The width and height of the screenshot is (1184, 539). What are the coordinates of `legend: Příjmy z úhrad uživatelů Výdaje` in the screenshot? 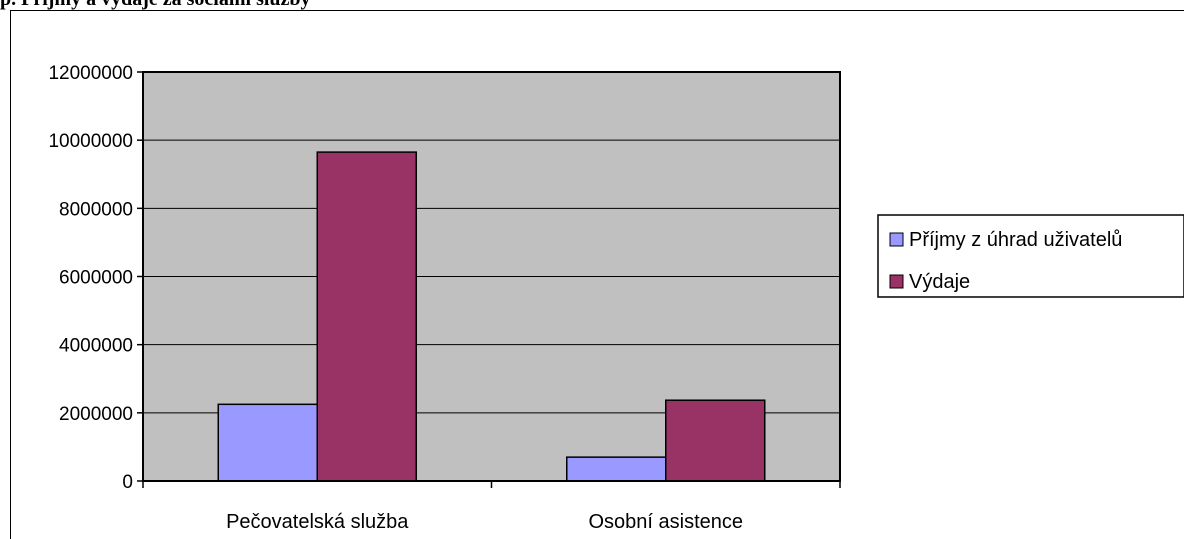 It's located at (1030, 256).